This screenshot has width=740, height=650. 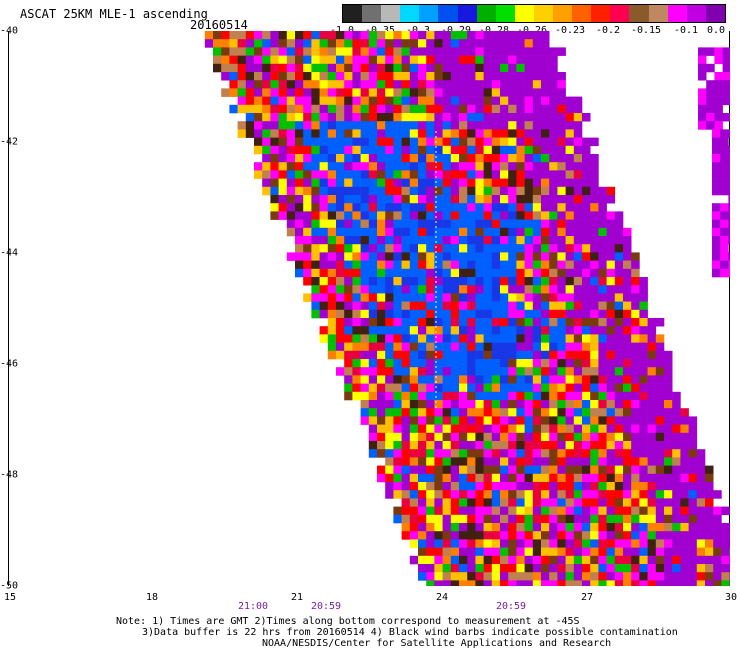 What do you see at coordinates (253, 606) in the screenshot?
I see `time-label: 21:00` at bounding box center [253, 606].